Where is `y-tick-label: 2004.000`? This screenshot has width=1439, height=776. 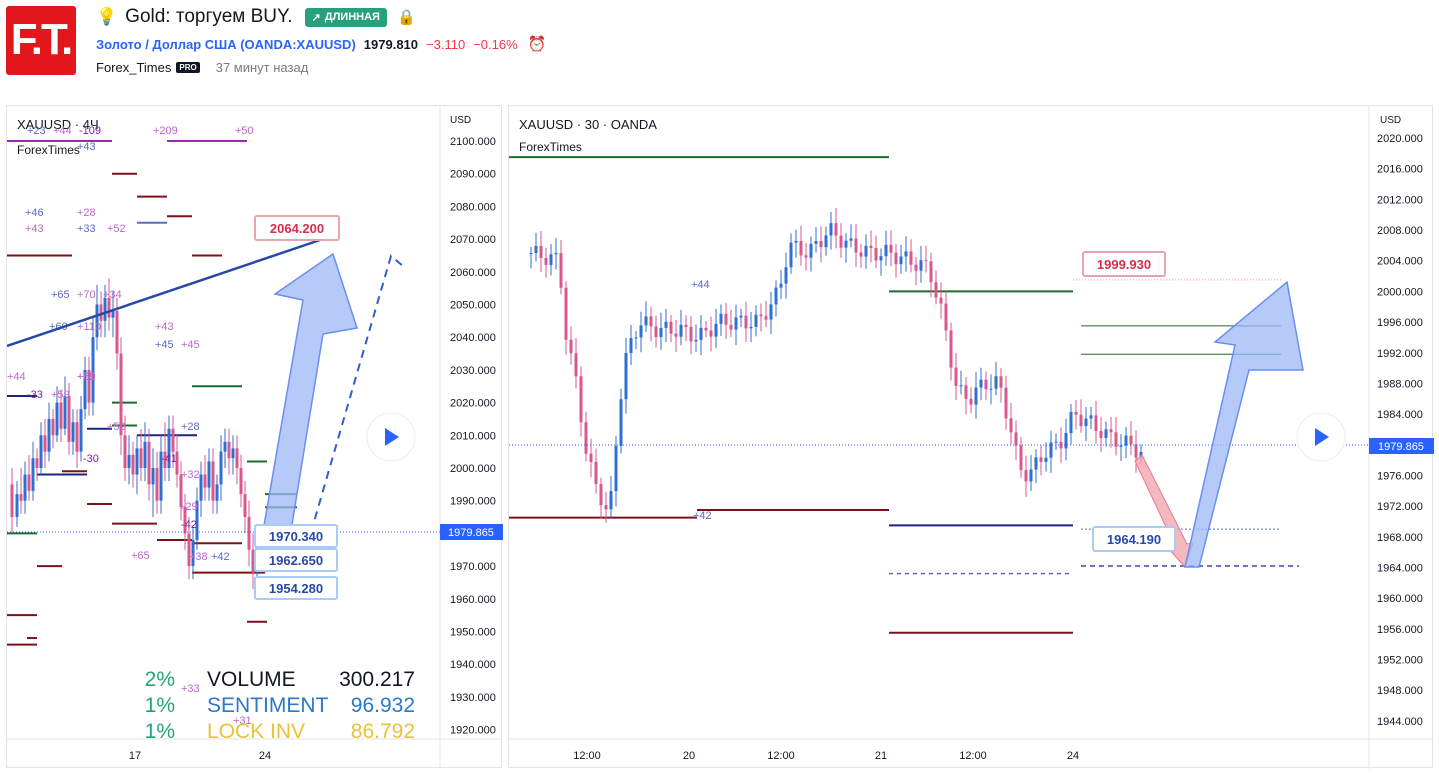
y-tick-label: 2004.000 is located at coordinates (1400, 262).